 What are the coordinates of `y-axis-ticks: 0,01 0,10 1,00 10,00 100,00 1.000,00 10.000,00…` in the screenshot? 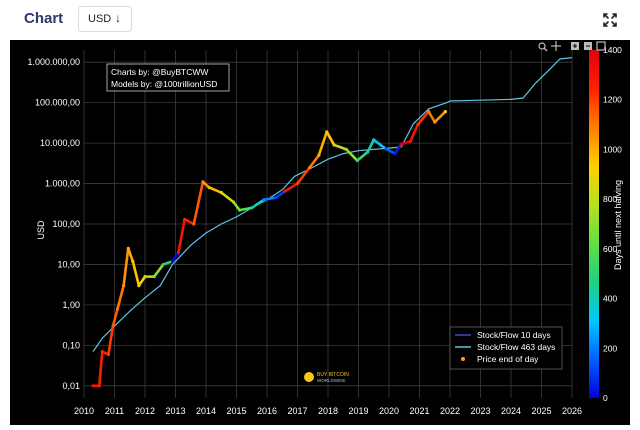 It's located at (53, 224).